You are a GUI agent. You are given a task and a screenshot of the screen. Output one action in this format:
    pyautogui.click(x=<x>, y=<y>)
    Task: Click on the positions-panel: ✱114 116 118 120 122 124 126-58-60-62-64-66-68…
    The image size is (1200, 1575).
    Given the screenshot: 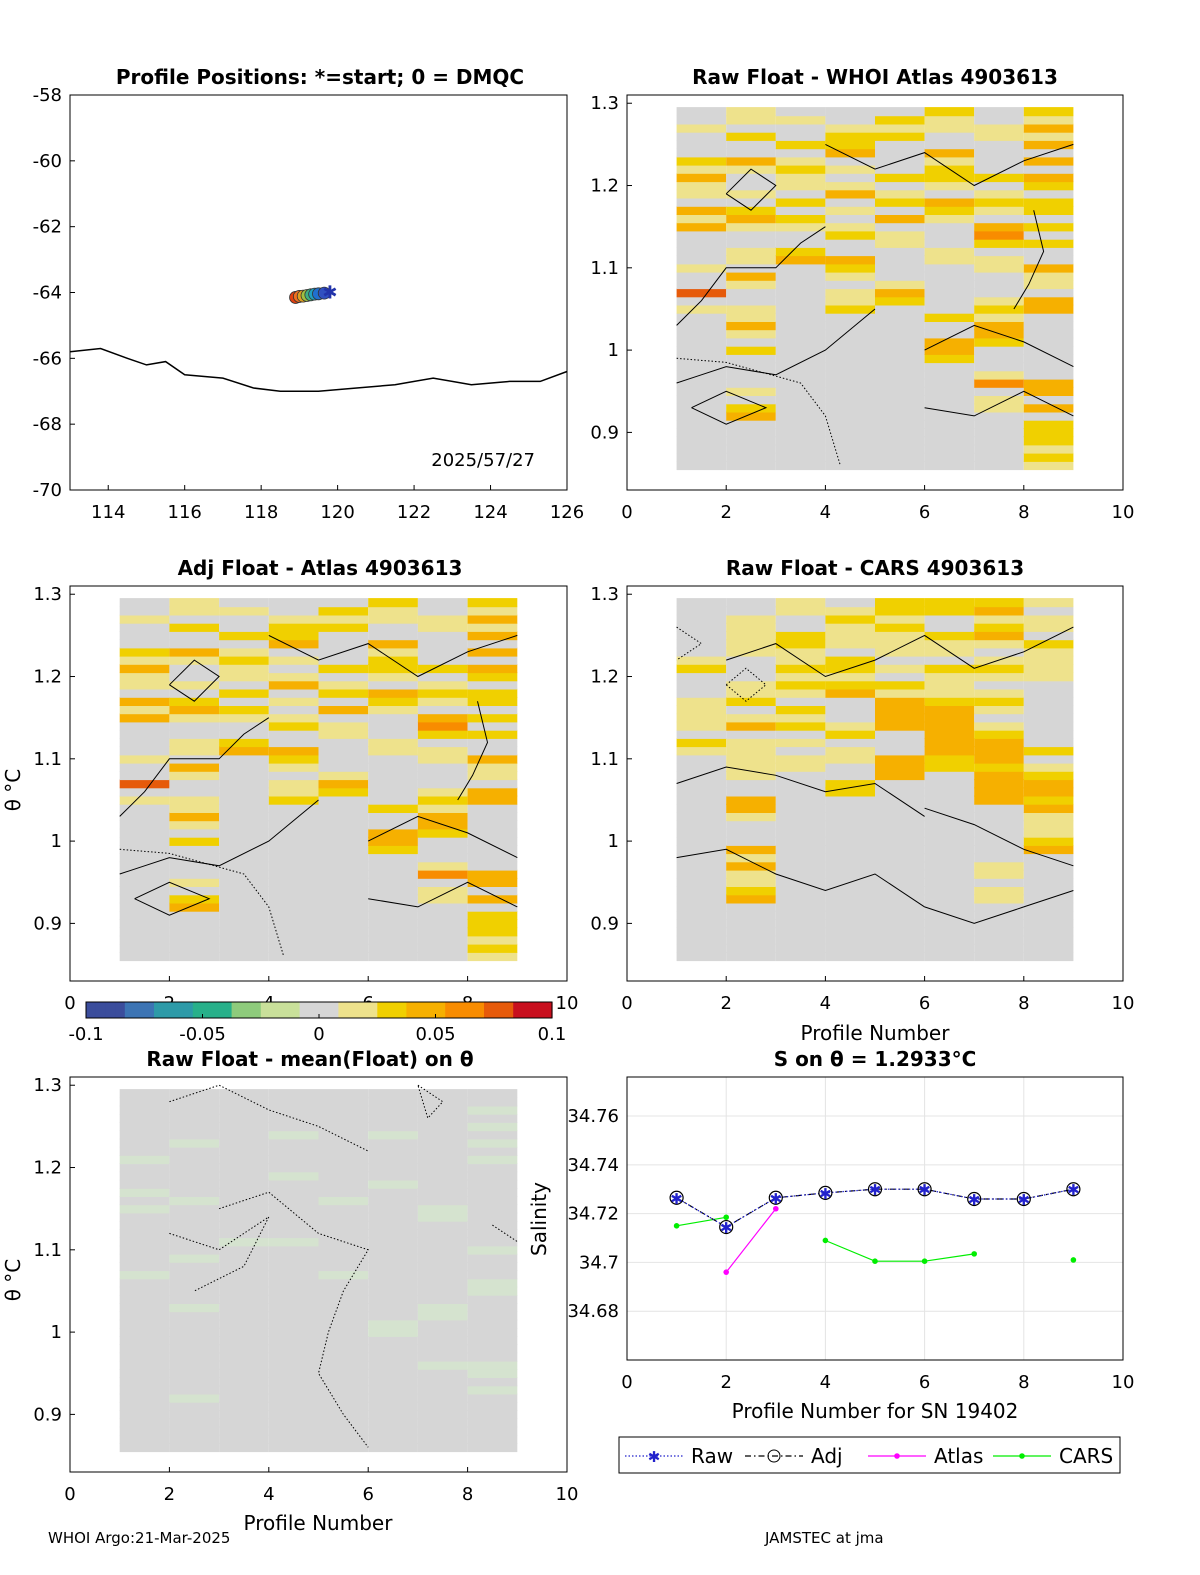 What is the action you would take?
    pyautogui.click(x=309, y=304)
    